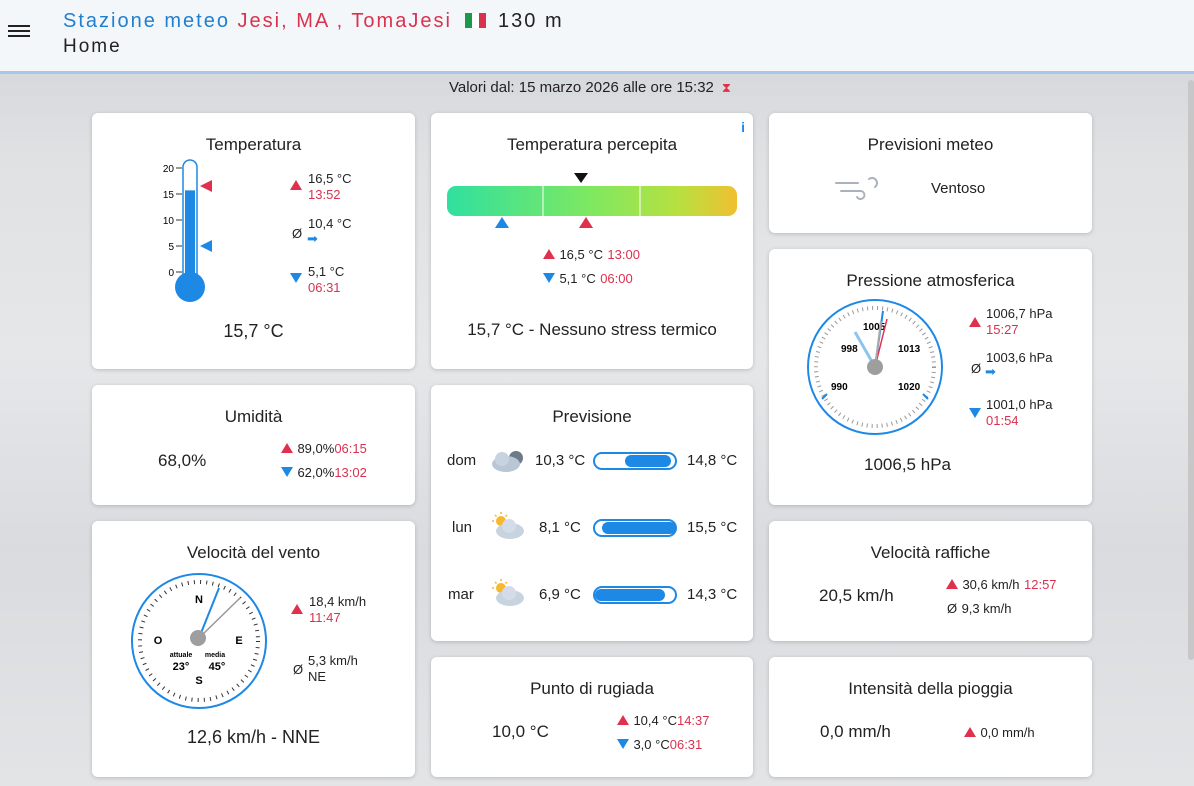 The width and height of the screenshot is (1194, 786). I want to click on hourglass-icon: ⧗, so click(726, 87).